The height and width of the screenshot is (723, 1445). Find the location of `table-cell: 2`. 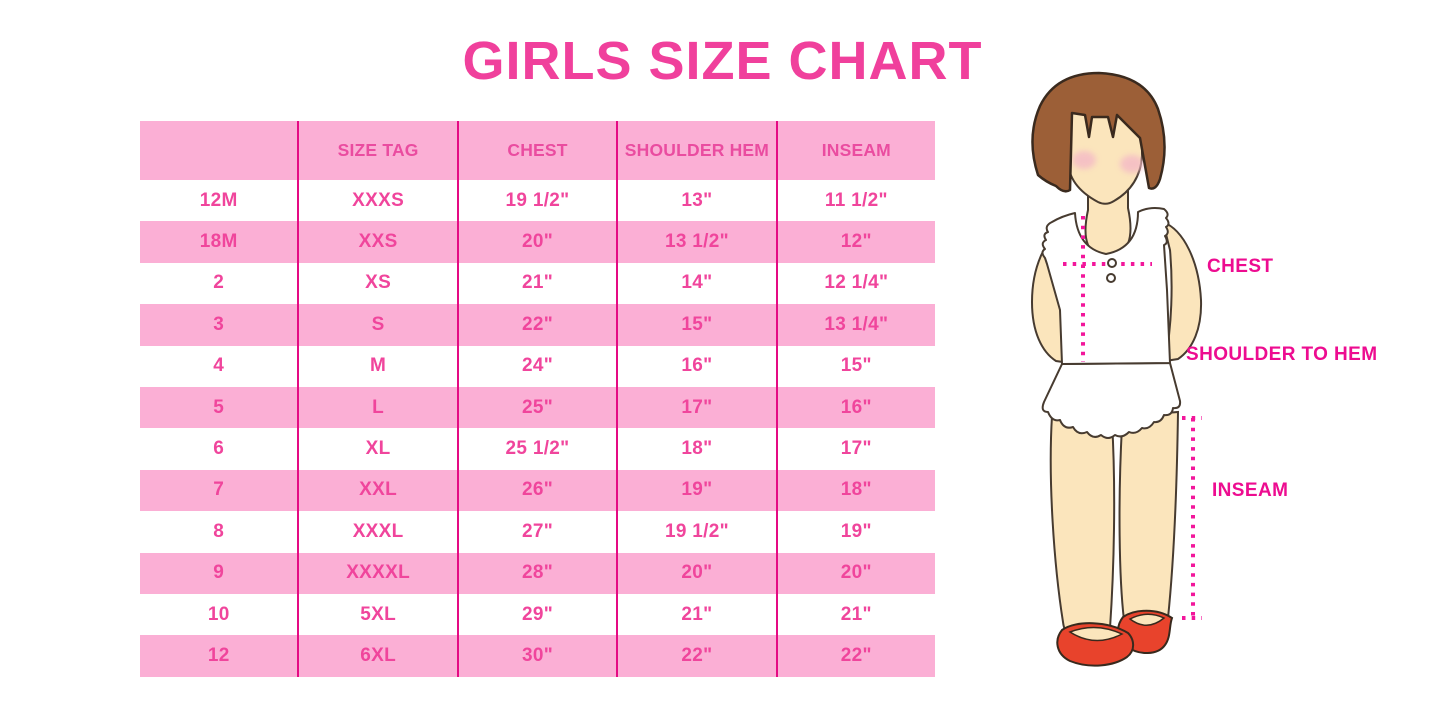

table-cell: 2 is located at coordinates (219, 283).